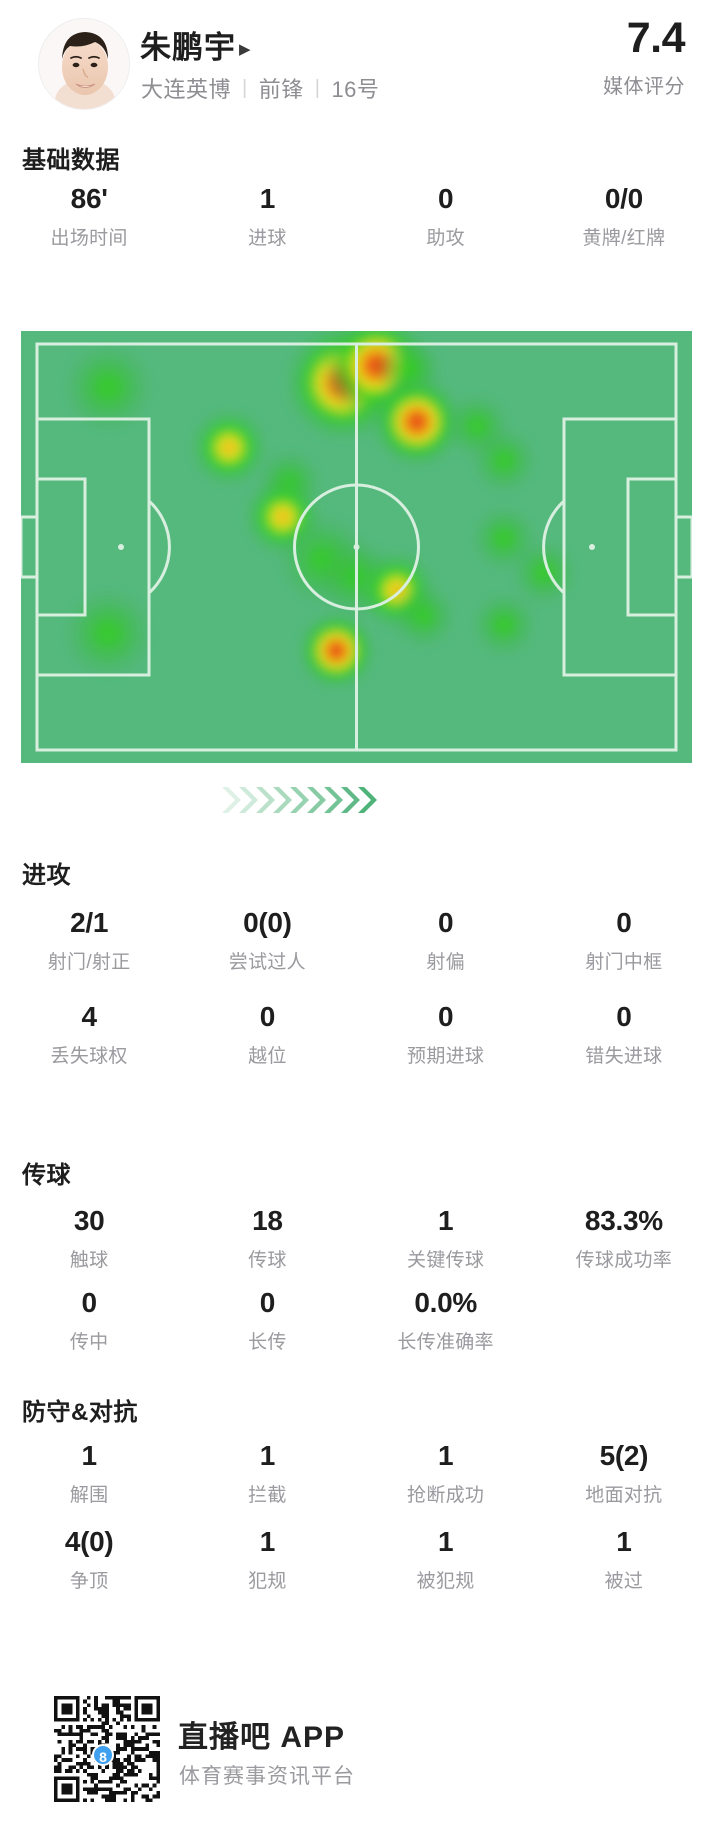 Image resolution: width=713 pixels, height=1844 pixels. What do you see at coordinates (267, 1056) in the screenshot?
I see `stat-label: 越位` at bounding box center [267, 1056].